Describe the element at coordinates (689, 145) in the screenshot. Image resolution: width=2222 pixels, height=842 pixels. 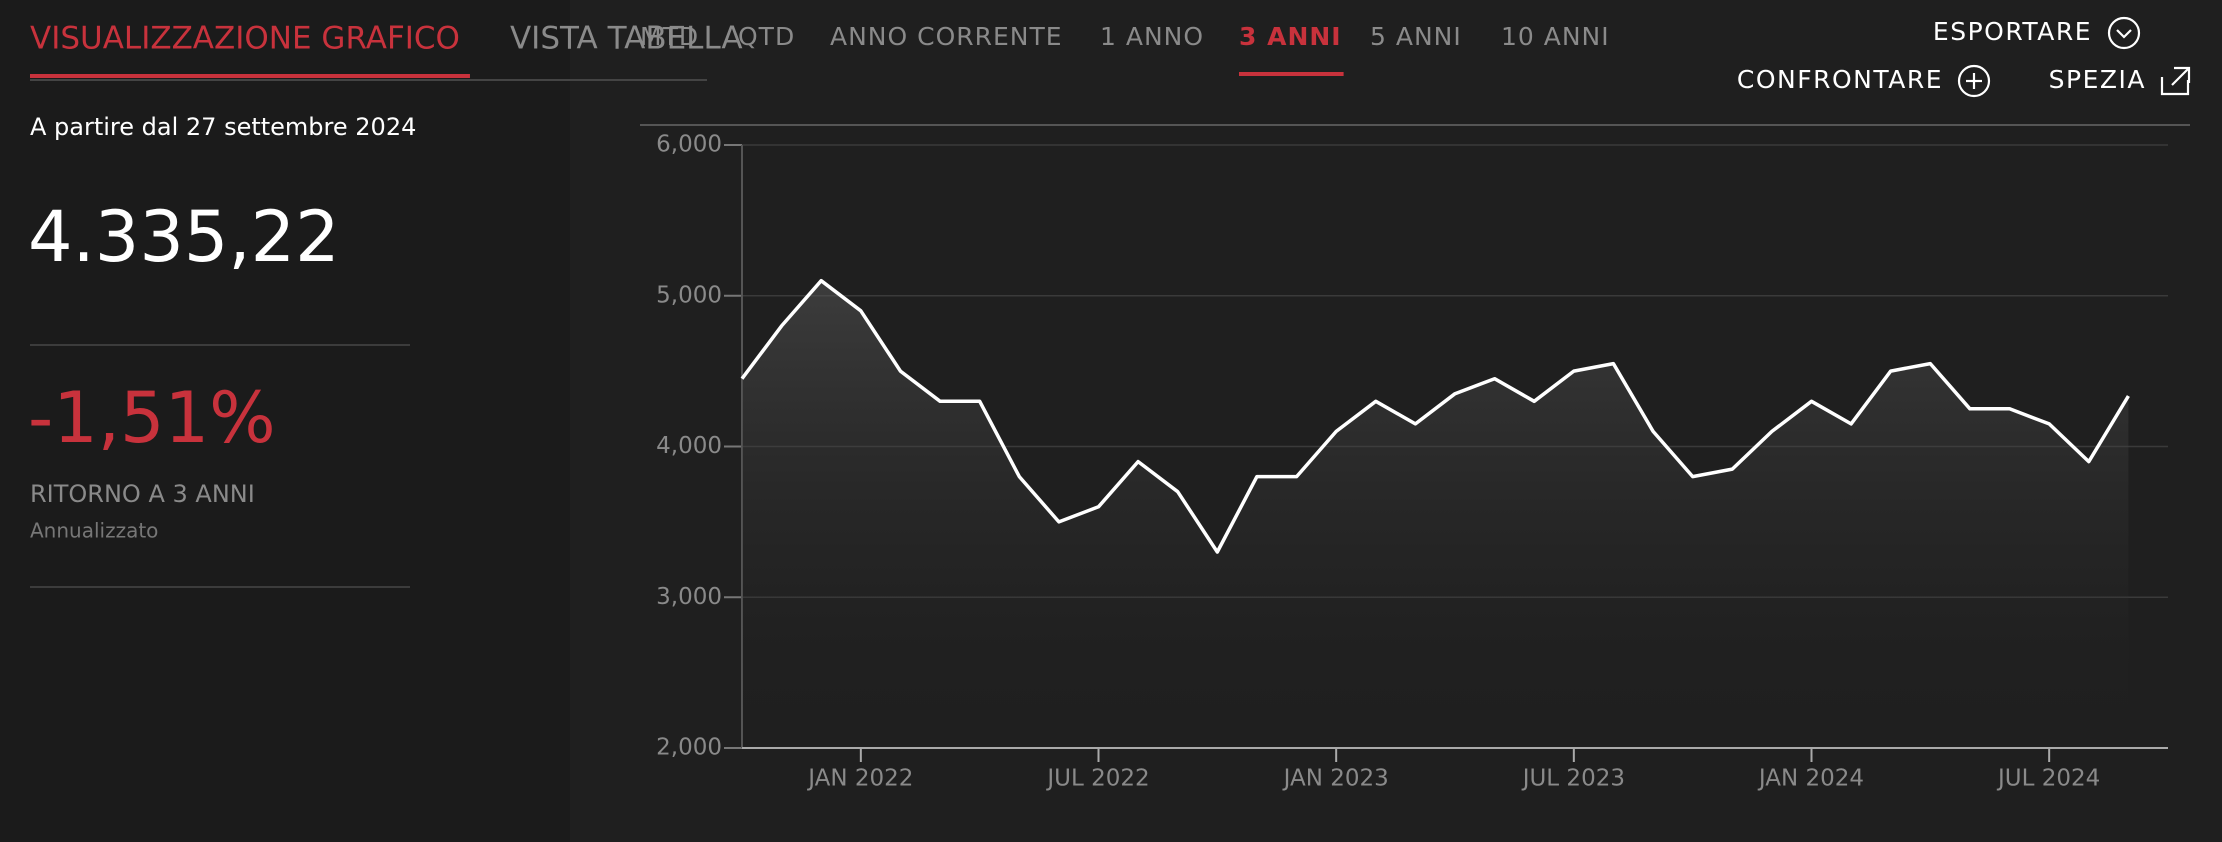
I see `y-tick-label: 6,000` at that location.